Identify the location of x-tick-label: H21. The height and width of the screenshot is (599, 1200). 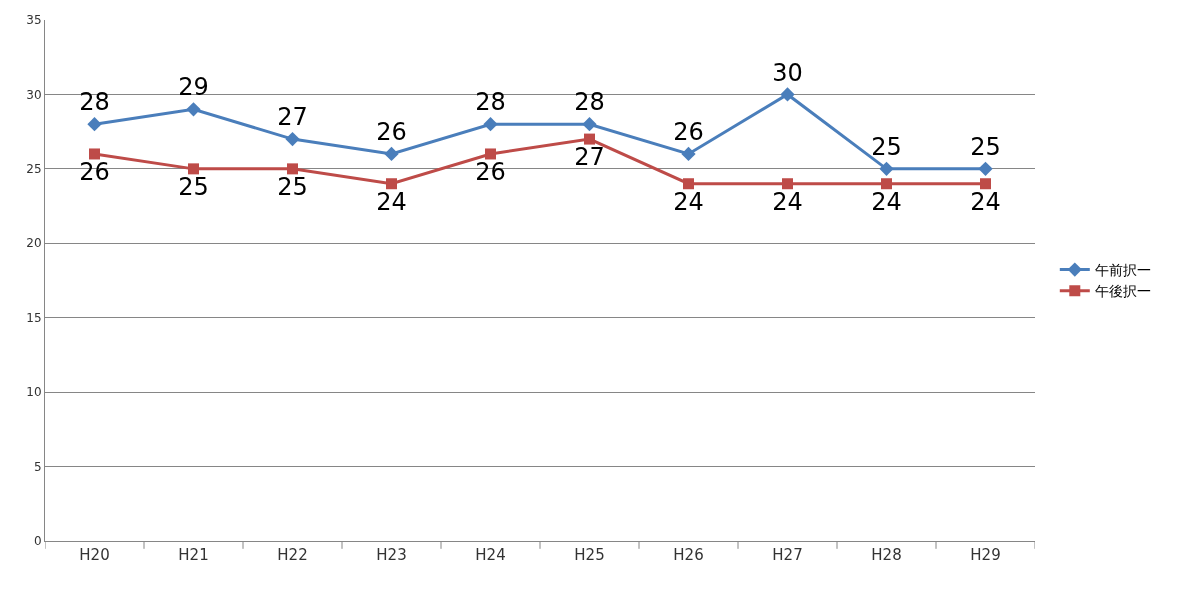
(193, 555).